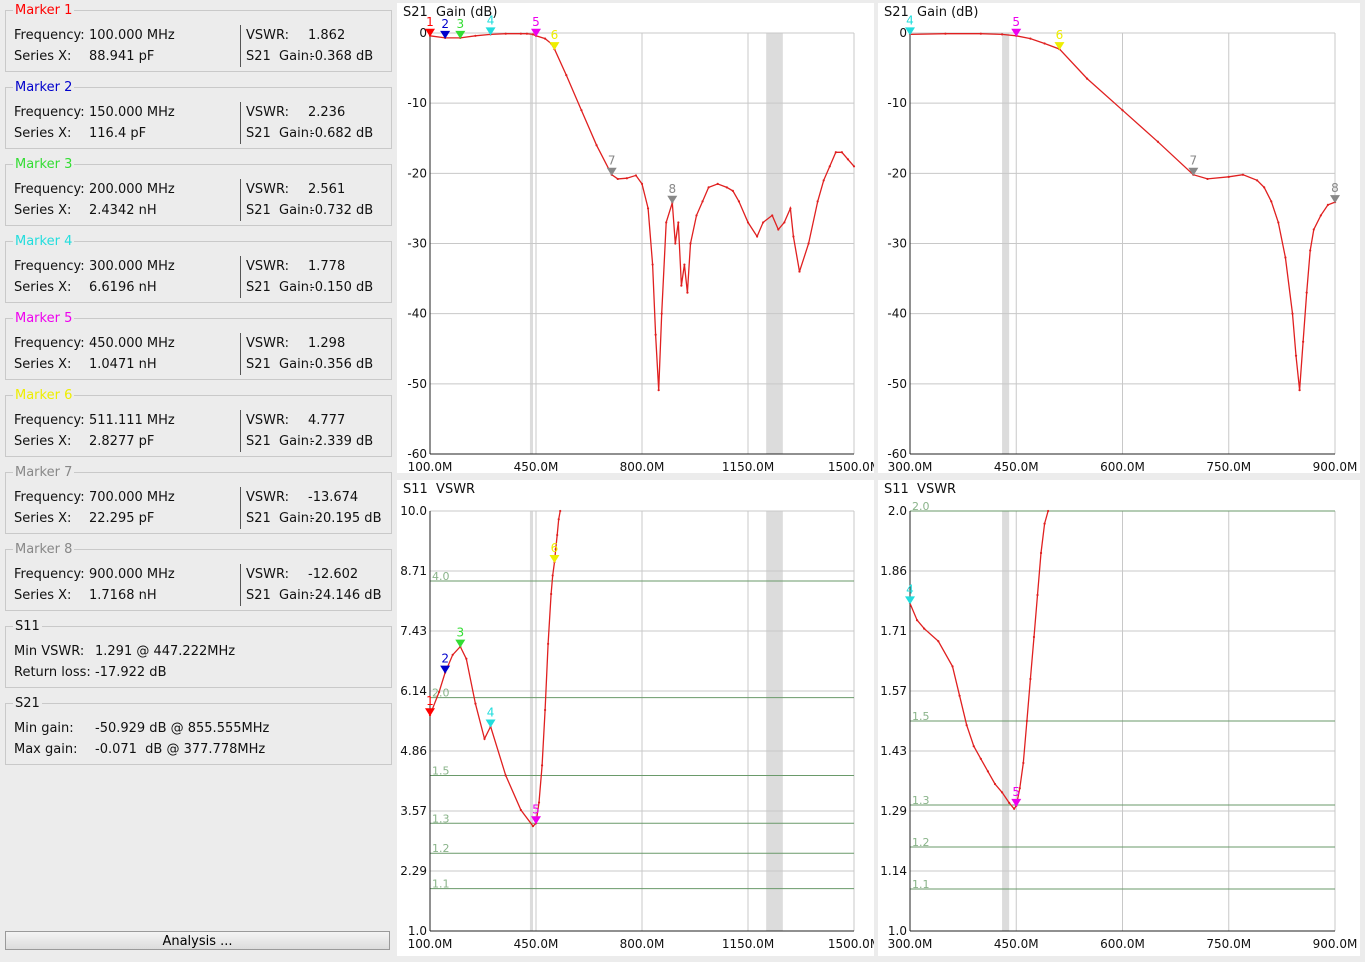 This screenshot has height=962, width=1365. What do you see at coordinates (897, 244) in the screenshot?
I see `y-tick-label: -30` at bounding box center [897, 244].